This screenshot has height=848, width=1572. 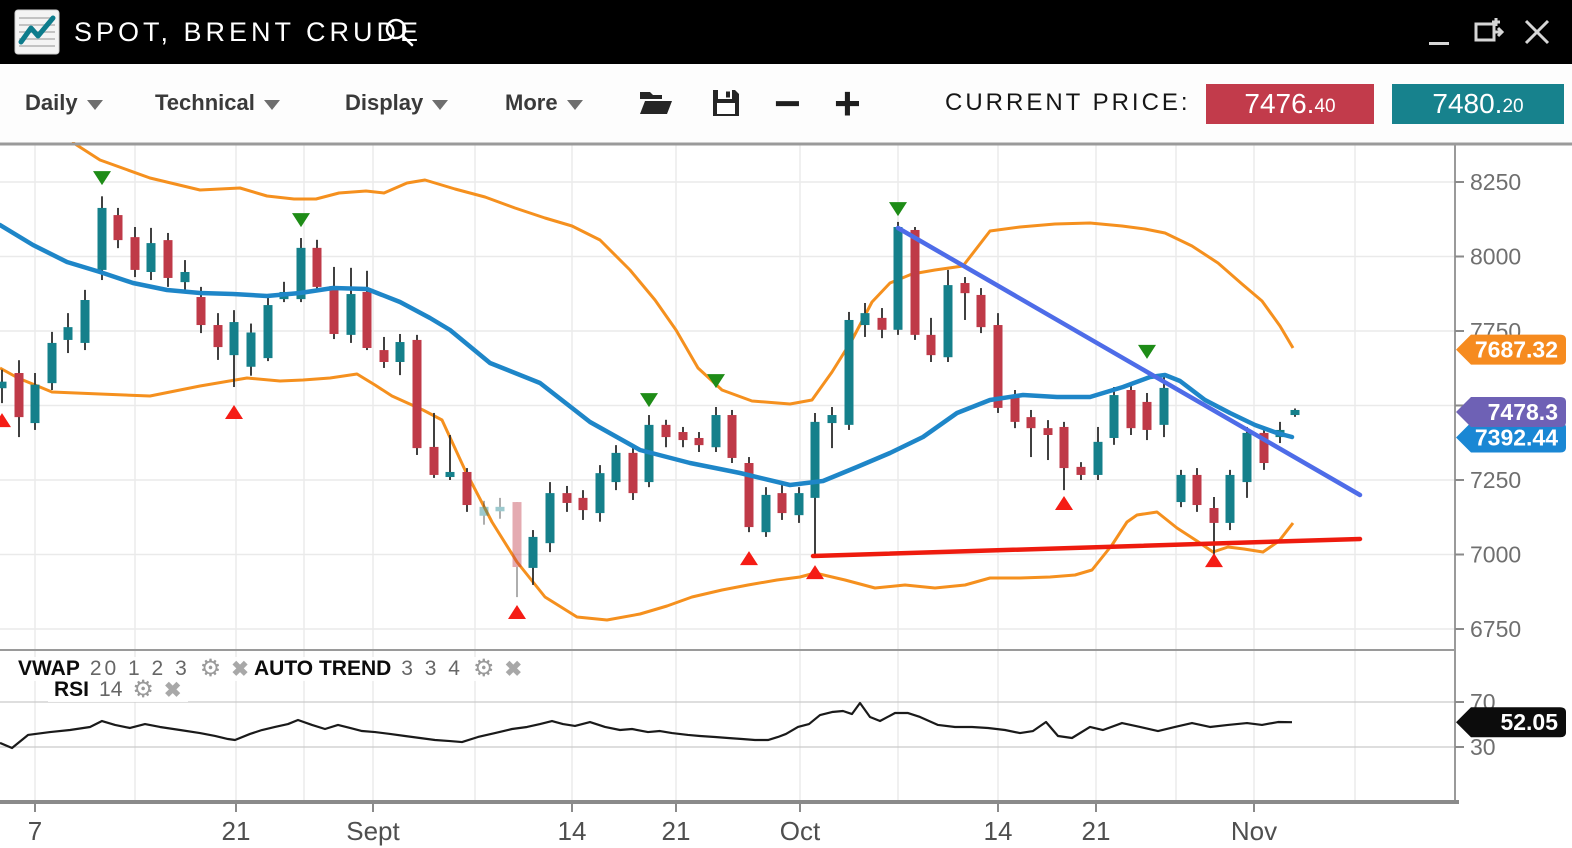 I want to click on menu-display: Display, so click(x=397, y=103).